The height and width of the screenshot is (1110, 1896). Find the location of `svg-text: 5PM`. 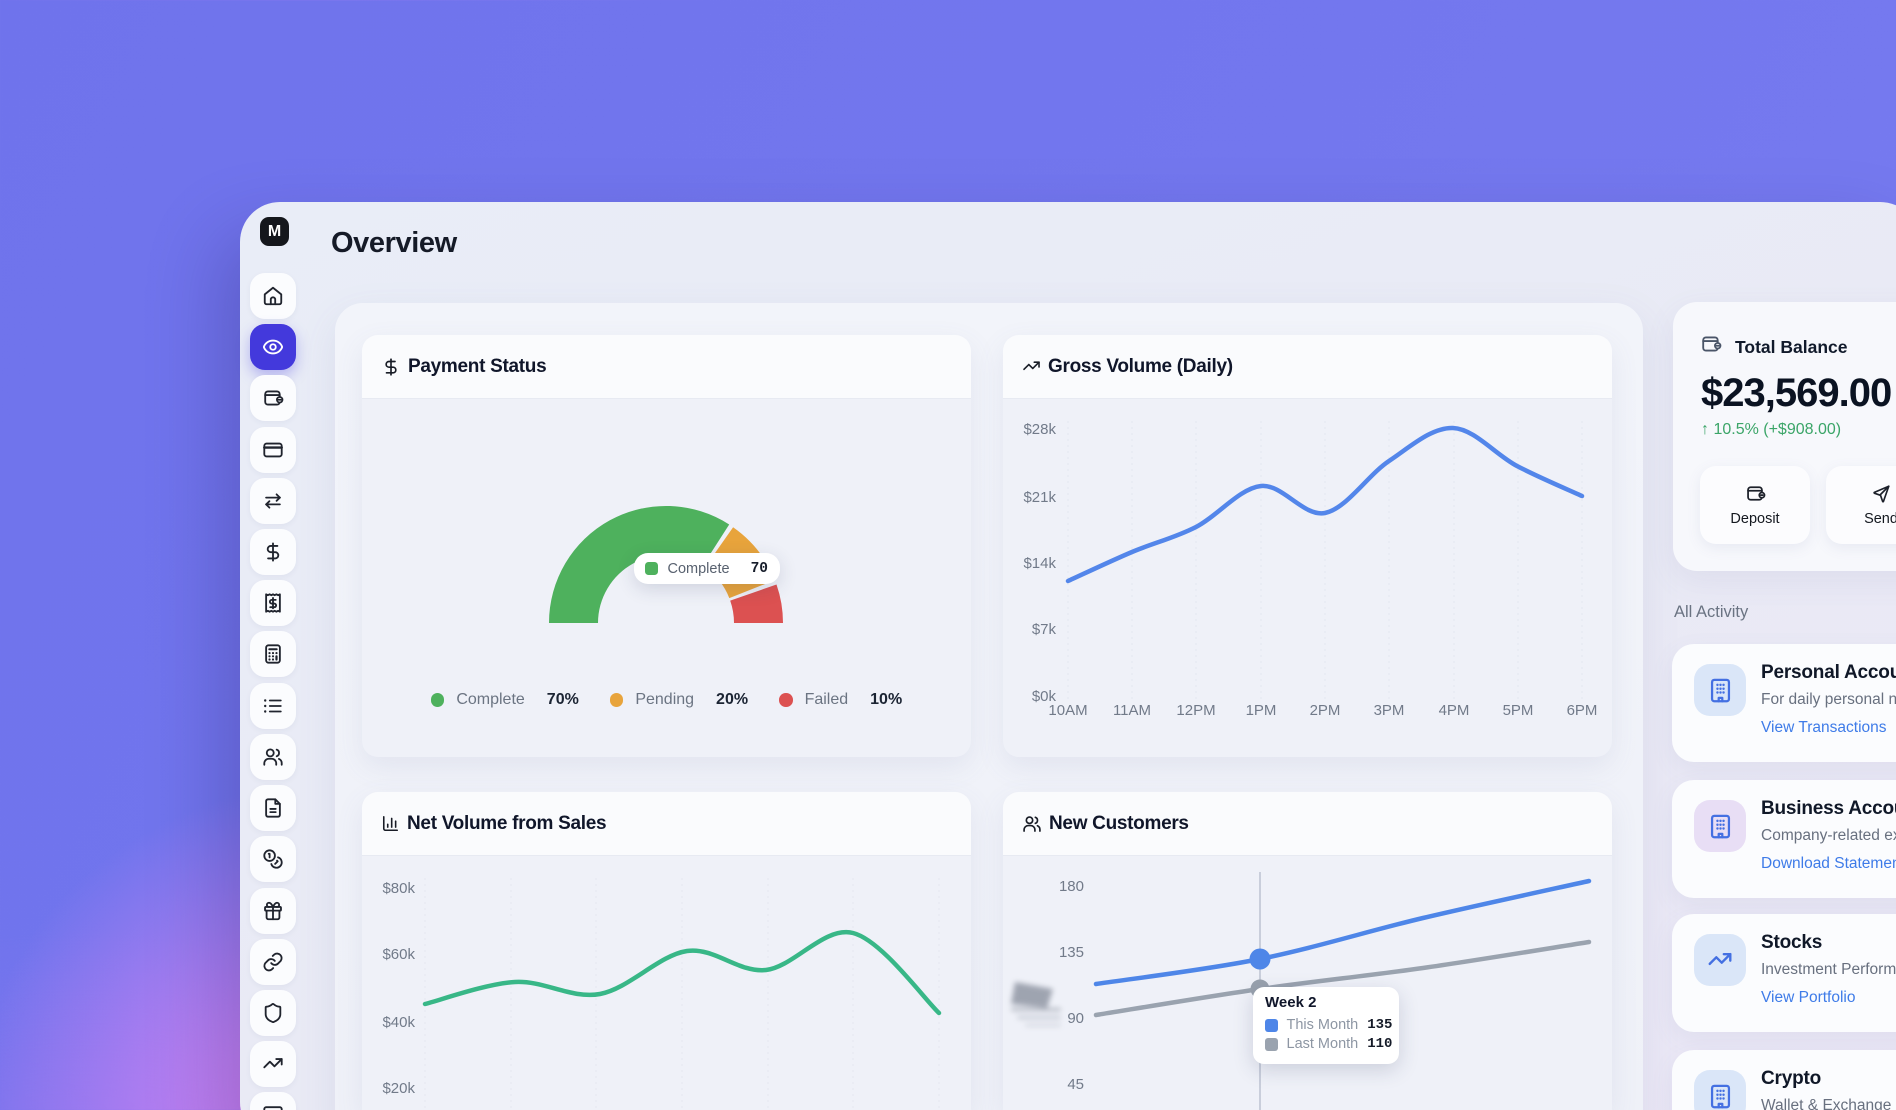

svg-text: 5PM is located at coordinates (1518, 710).